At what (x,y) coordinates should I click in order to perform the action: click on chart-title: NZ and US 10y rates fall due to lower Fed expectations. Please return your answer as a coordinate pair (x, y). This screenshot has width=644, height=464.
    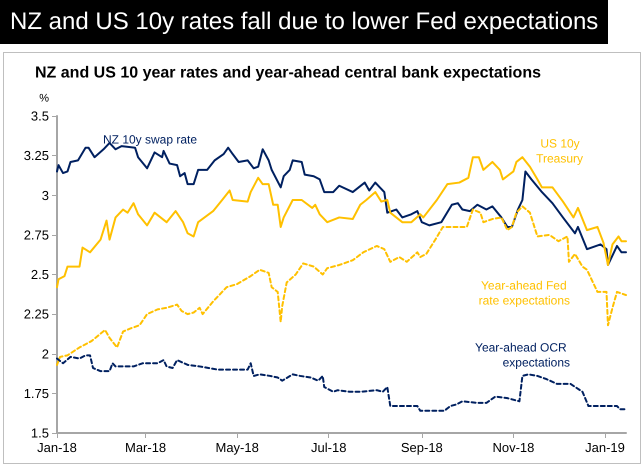
    Looking at the image, I should click on (304, 22).